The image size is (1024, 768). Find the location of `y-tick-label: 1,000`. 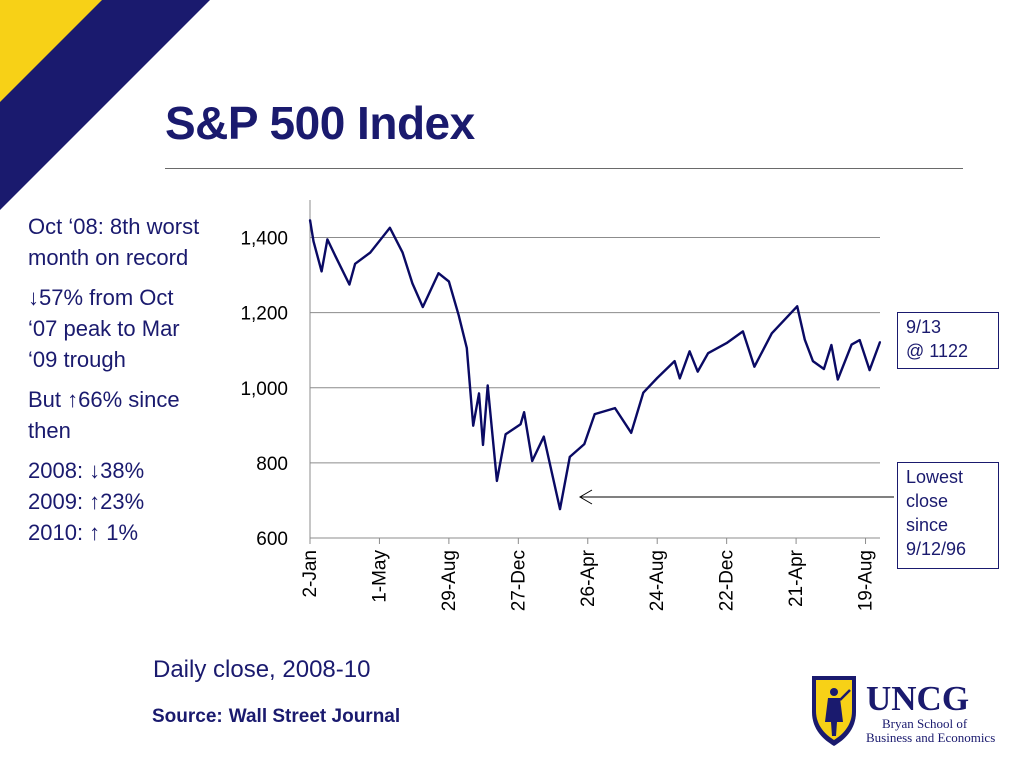

y-tick-label: 1,000 is located at coordinates (264, 389).